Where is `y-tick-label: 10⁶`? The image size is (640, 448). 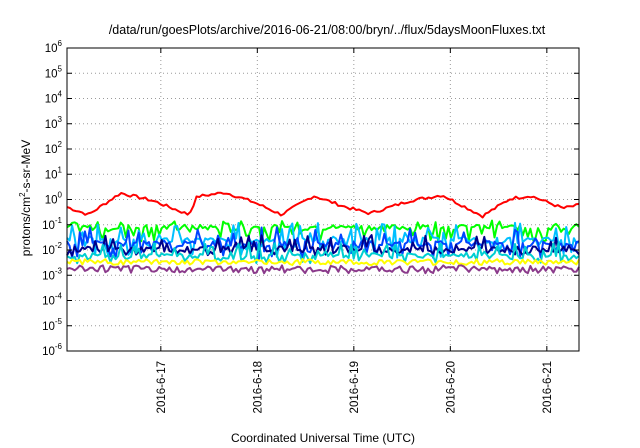 y-tick-label: 10⁶ is located at coordinates (54, 47).